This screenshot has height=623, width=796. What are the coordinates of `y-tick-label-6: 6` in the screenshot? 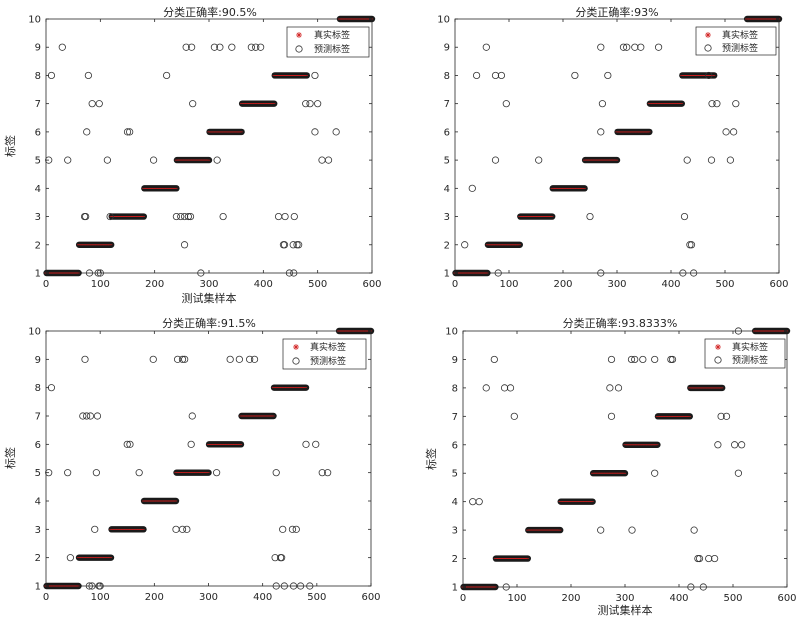 It's located at (38, 132).